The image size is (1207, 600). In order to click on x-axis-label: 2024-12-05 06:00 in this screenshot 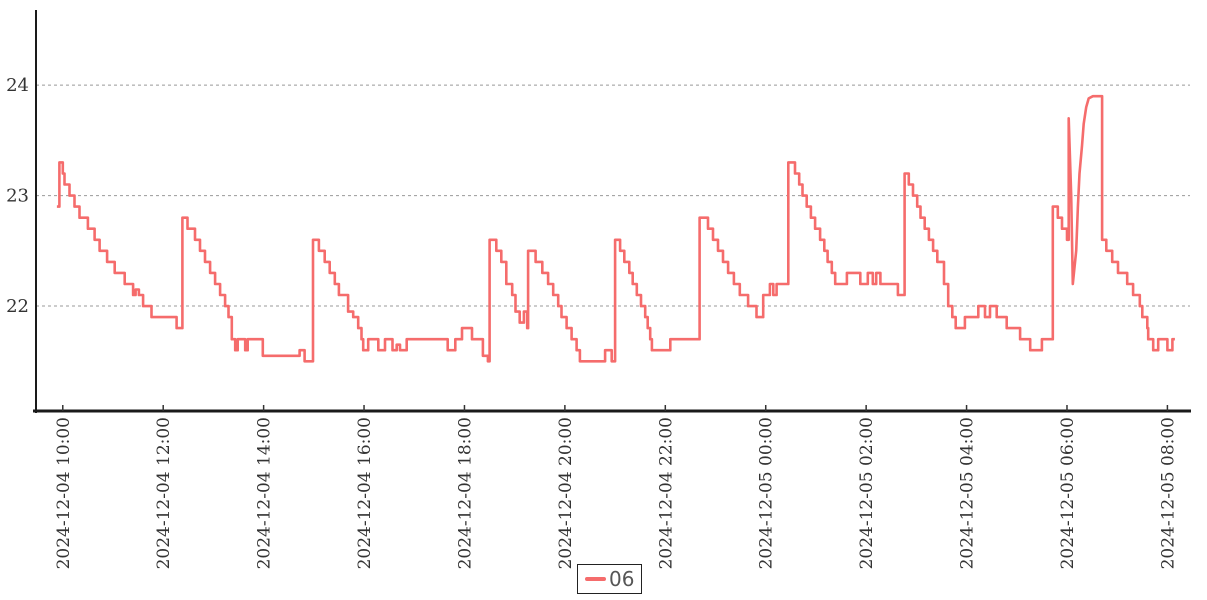, I will do `click(1068, 493)`.